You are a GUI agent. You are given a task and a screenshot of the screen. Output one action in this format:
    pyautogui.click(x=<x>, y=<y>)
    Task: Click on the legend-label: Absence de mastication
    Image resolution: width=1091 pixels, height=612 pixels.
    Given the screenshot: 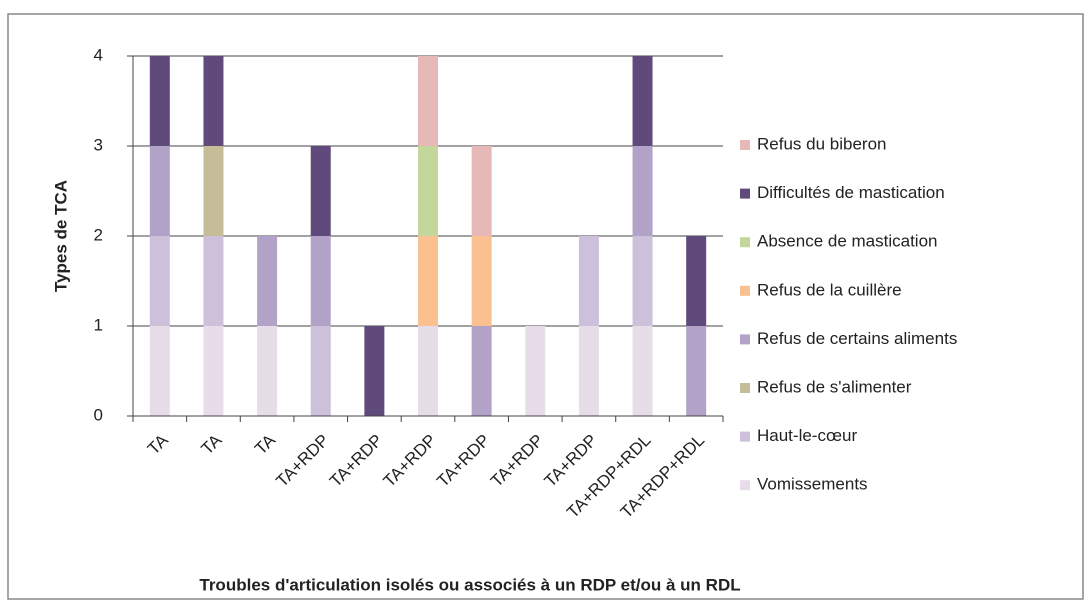 What is the action you would take?
    pyautogui.click(x=847, y=241)
    